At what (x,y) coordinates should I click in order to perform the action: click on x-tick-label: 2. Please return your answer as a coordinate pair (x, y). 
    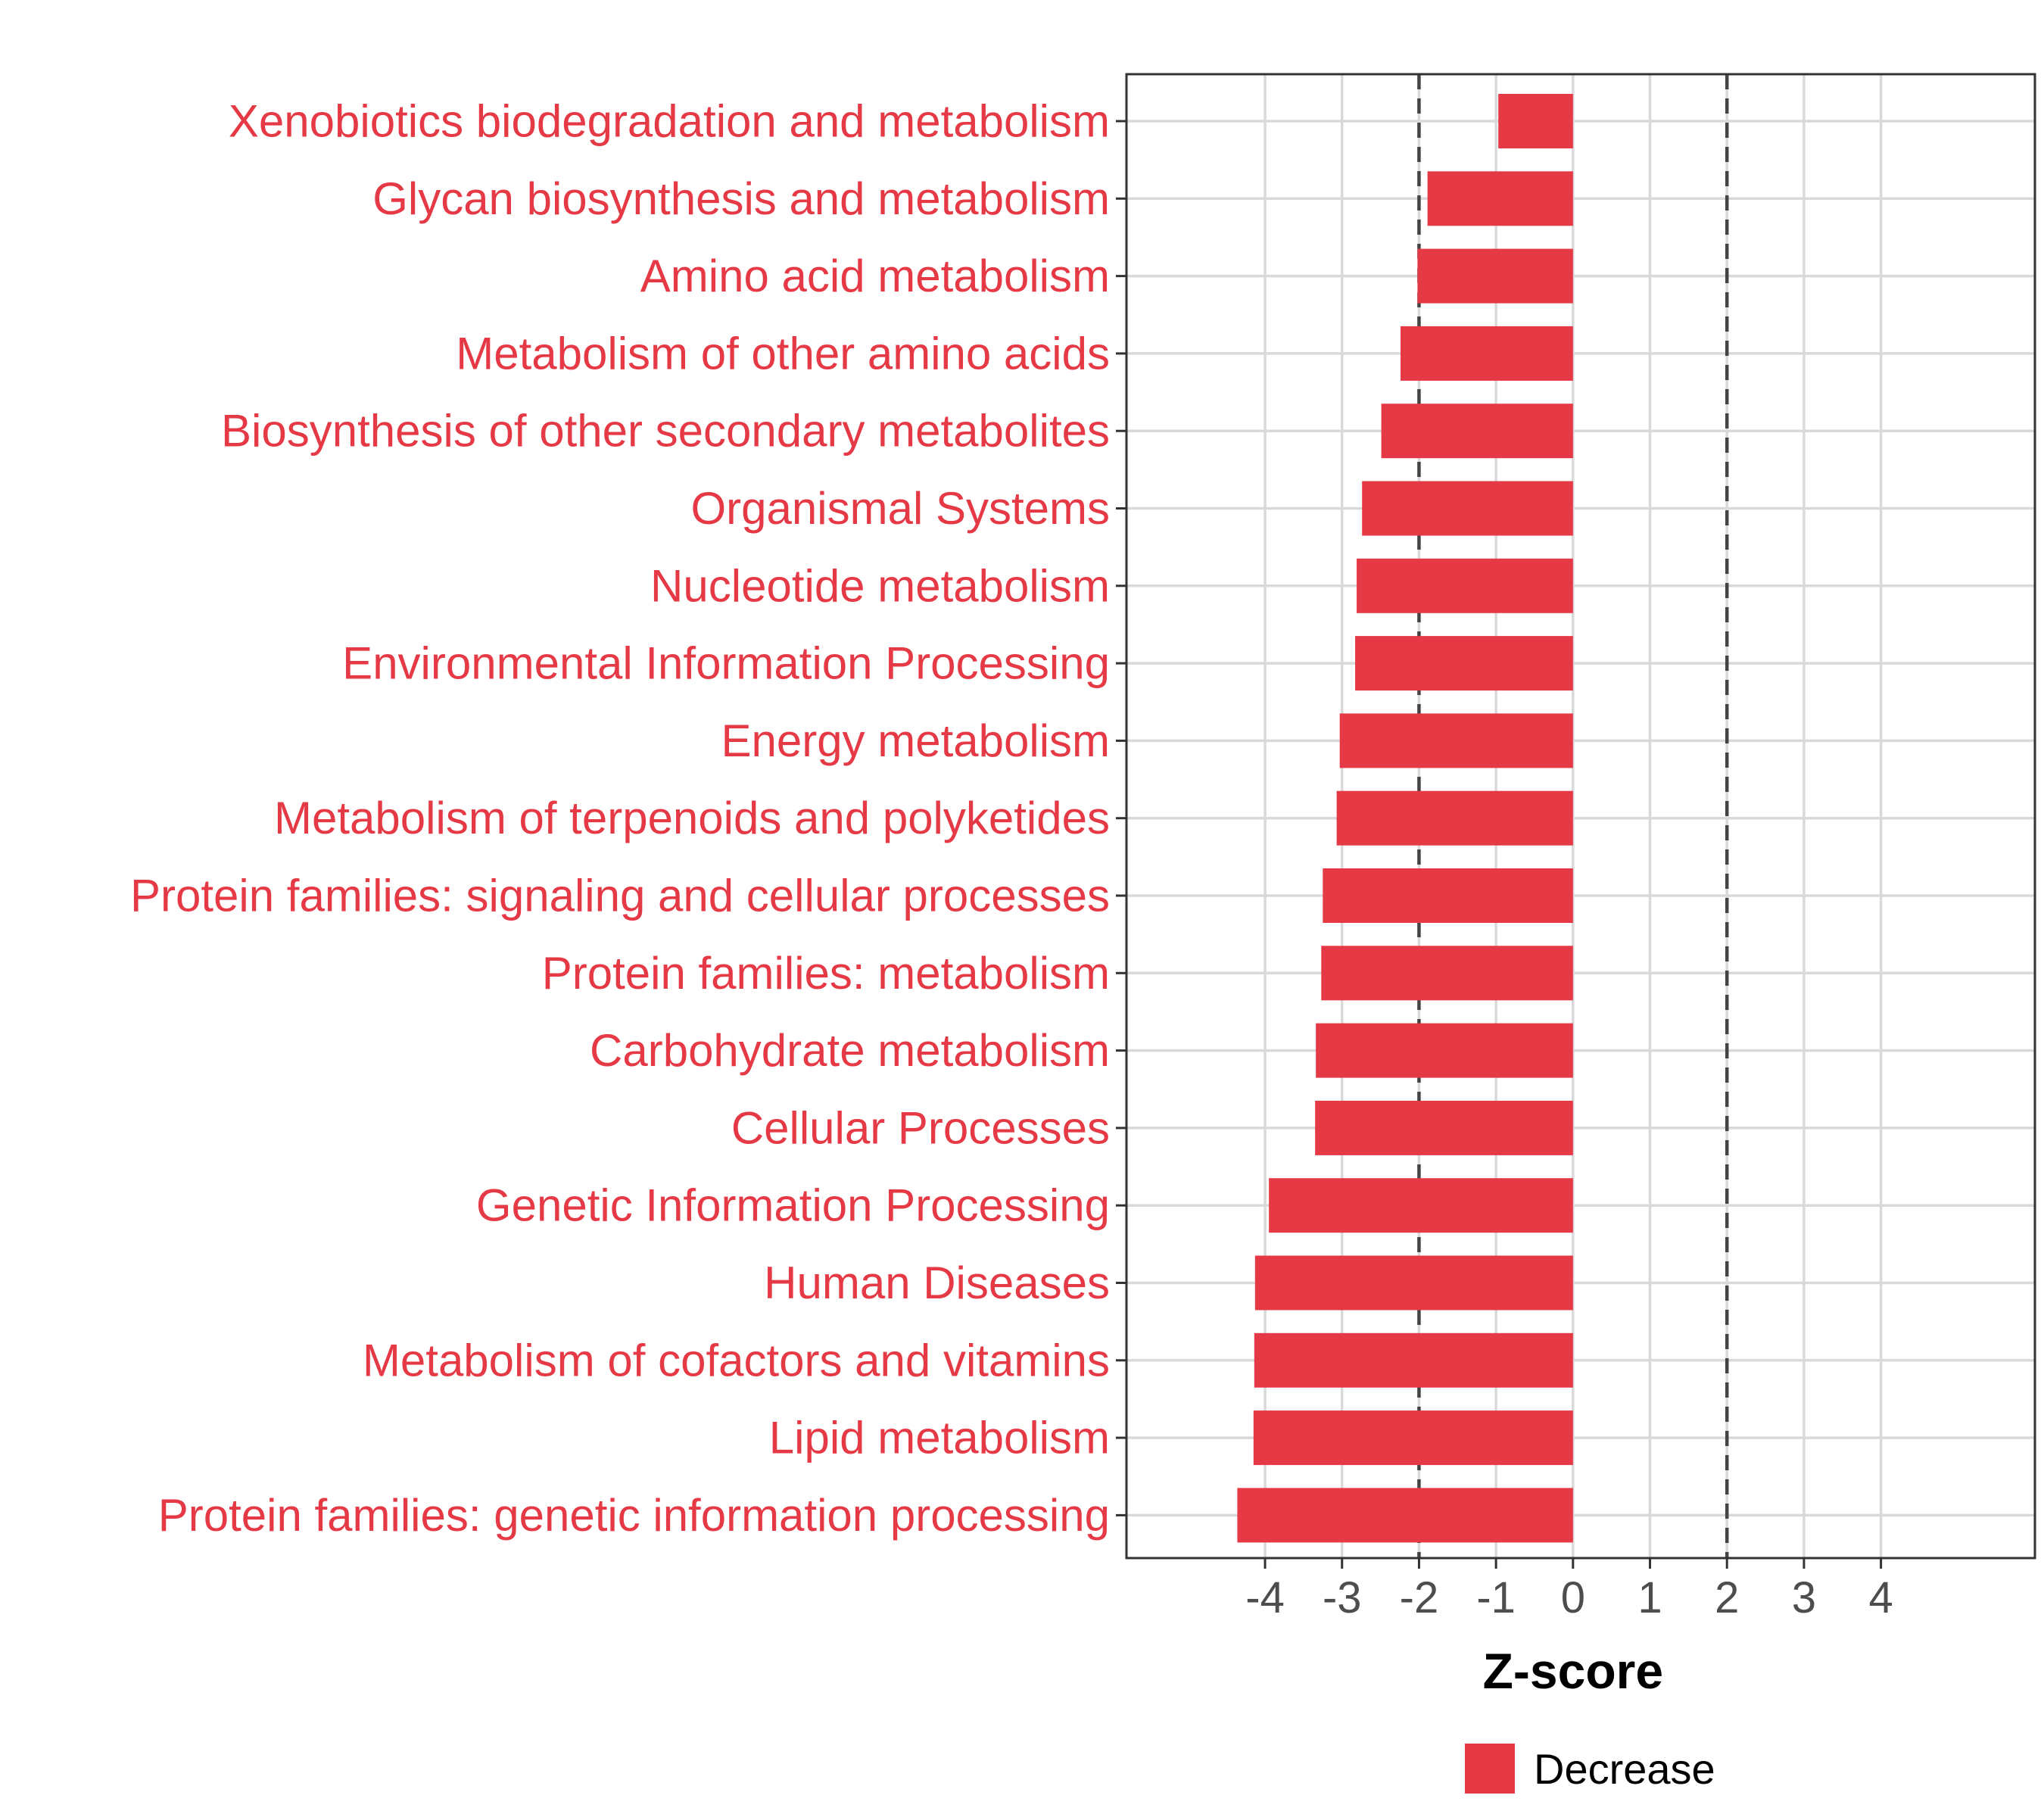
    Looking at the image, I should click on (1727, 1597).